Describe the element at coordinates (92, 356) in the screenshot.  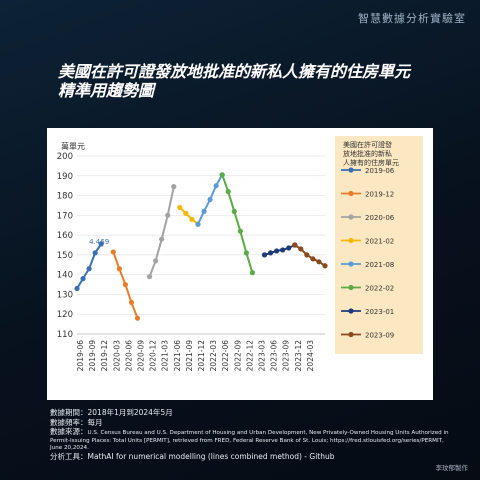
I see `x-tick-label: 2019-09` at that location.